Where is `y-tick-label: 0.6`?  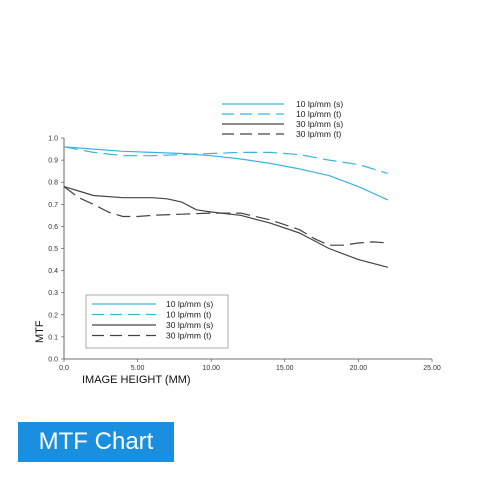 y-tick-label: 0.6 is located at coordinates (53, 227).